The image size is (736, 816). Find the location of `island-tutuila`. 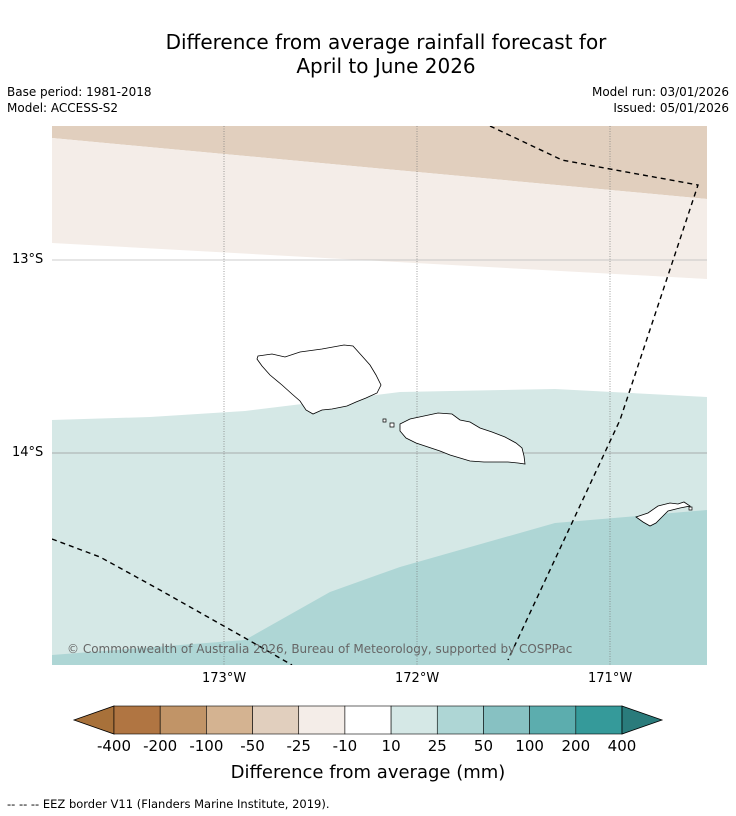

island-tutuila is located at coordinates (663, 514).